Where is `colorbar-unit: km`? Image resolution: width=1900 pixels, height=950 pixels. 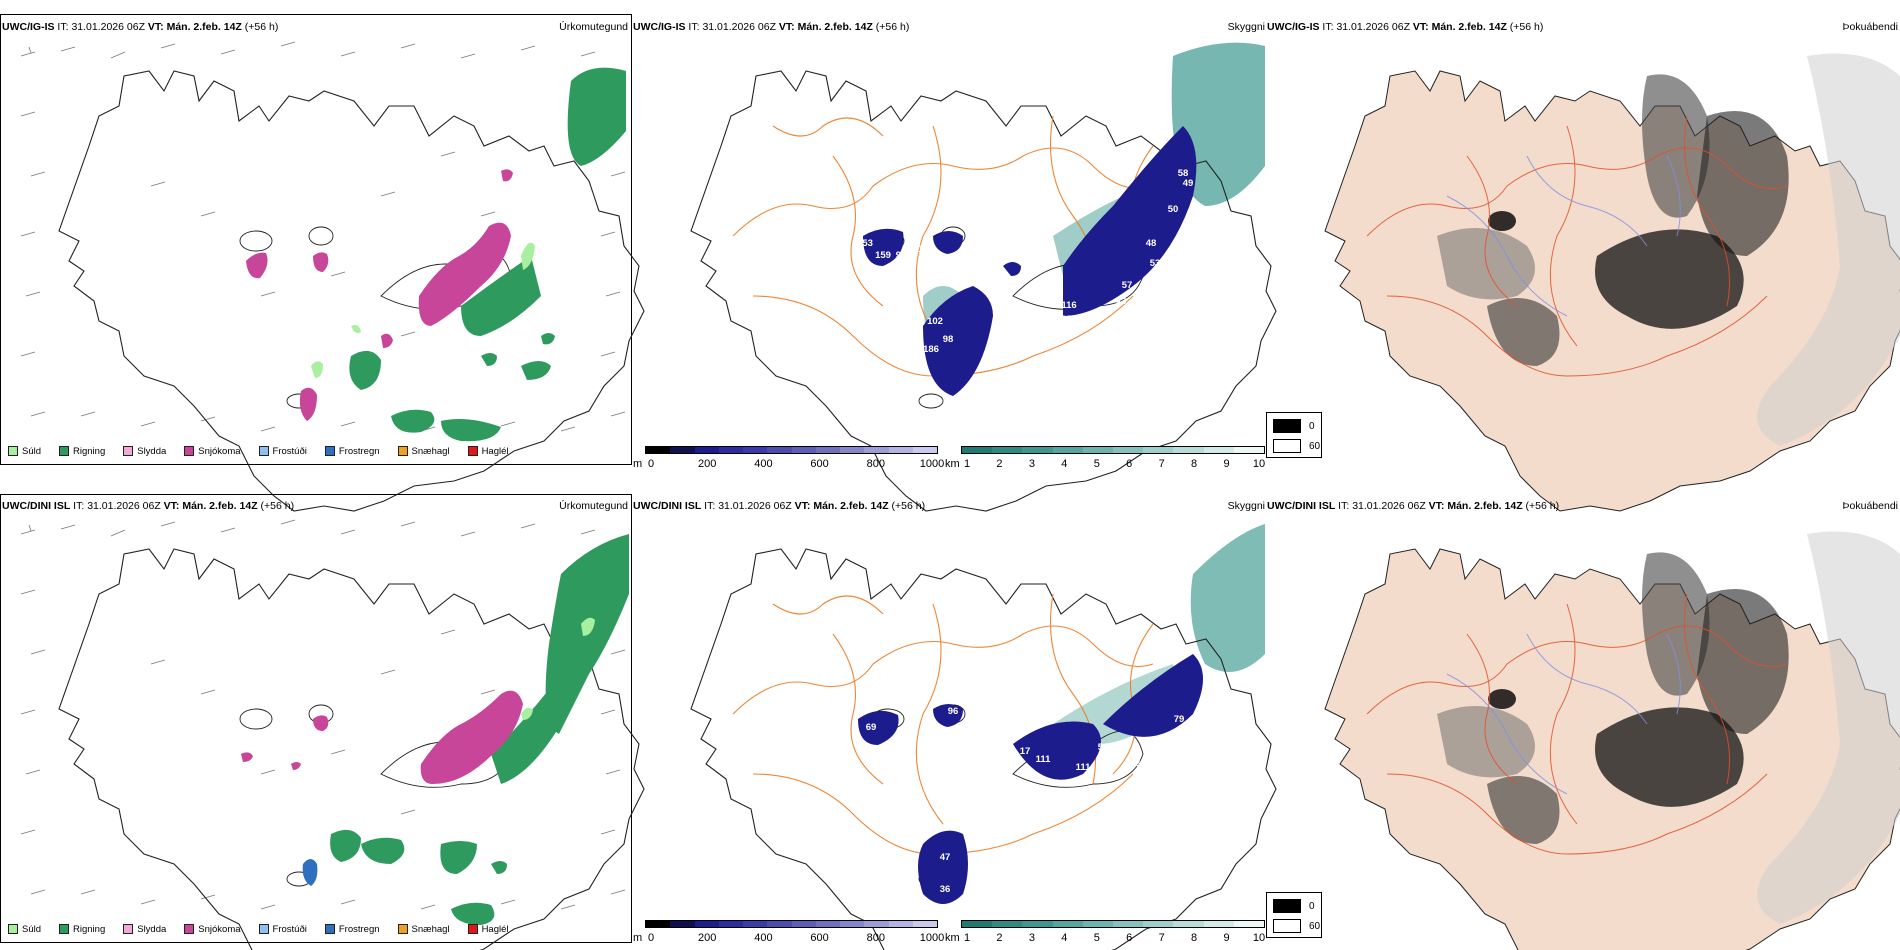 colorbar-unit: km is located at coordinates (952, 464).